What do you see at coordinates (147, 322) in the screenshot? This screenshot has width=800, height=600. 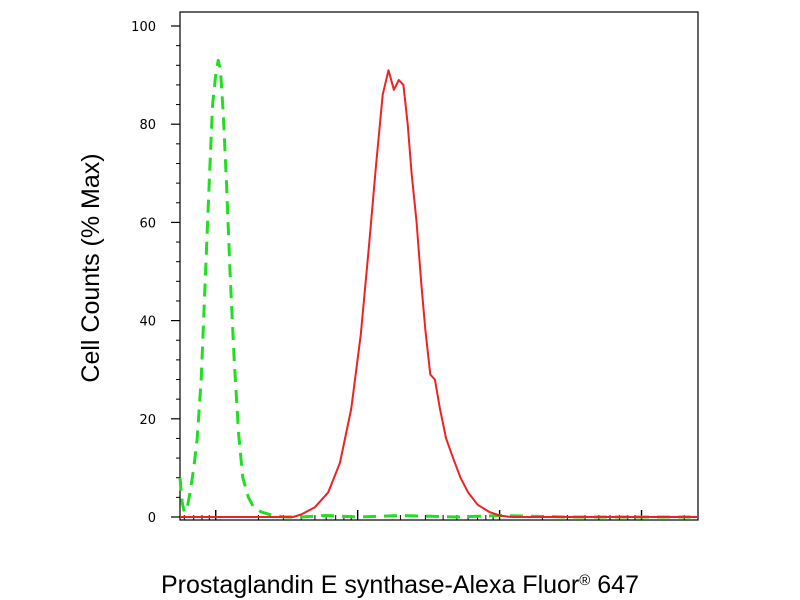 I see `y-tick-label: 40` at bounding box center [147, 322].